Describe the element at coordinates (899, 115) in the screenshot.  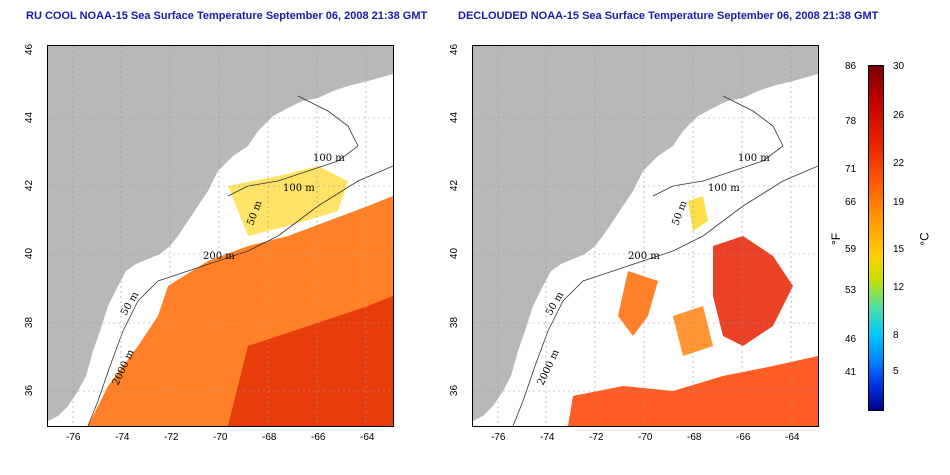
I see `colorbar-celsius-tick: 26` at that location.